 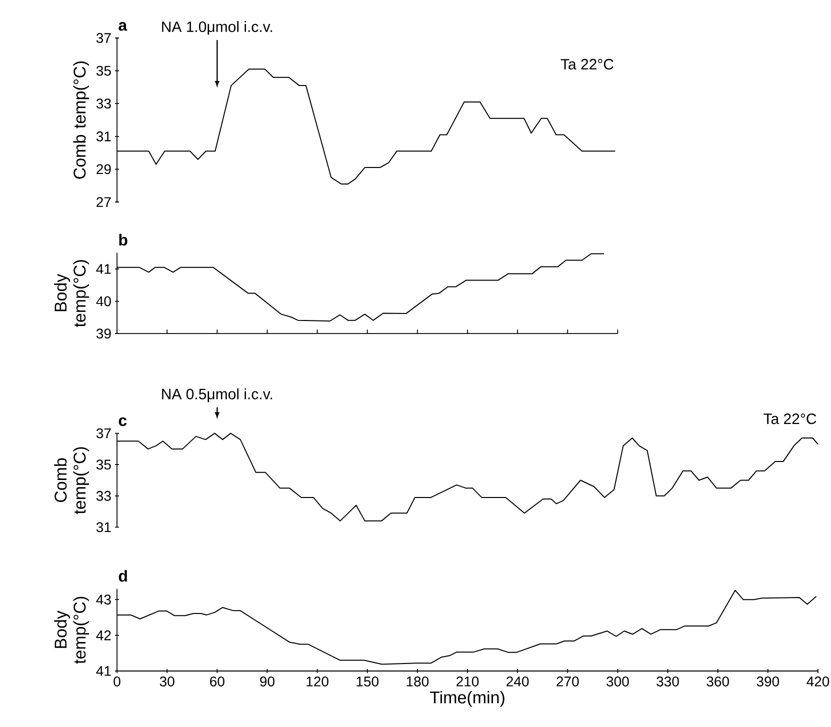 What do you see at coordinates (167, 681) in the screenshot?
I see `x-tick-label: 30` at bounding box center [167, 681].